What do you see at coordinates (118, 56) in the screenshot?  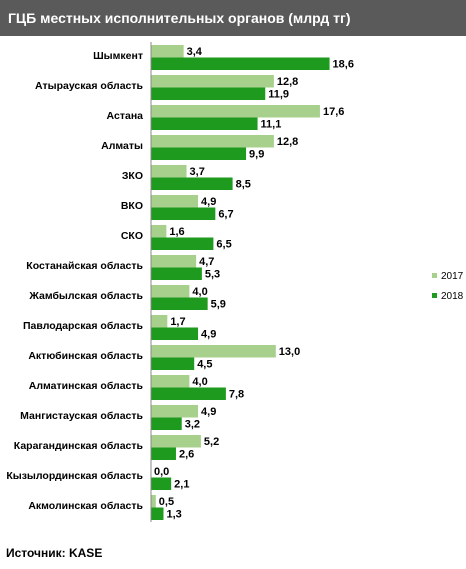 I see `category-label: Шымкент` at bounding box center [118, 56].